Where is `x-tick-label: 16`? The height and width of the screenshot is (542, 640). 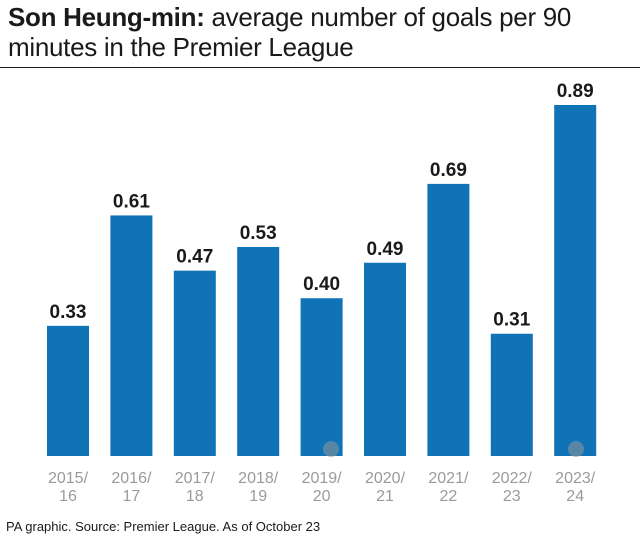 x-tick-label: 16 is located at coordinates (68, 496).